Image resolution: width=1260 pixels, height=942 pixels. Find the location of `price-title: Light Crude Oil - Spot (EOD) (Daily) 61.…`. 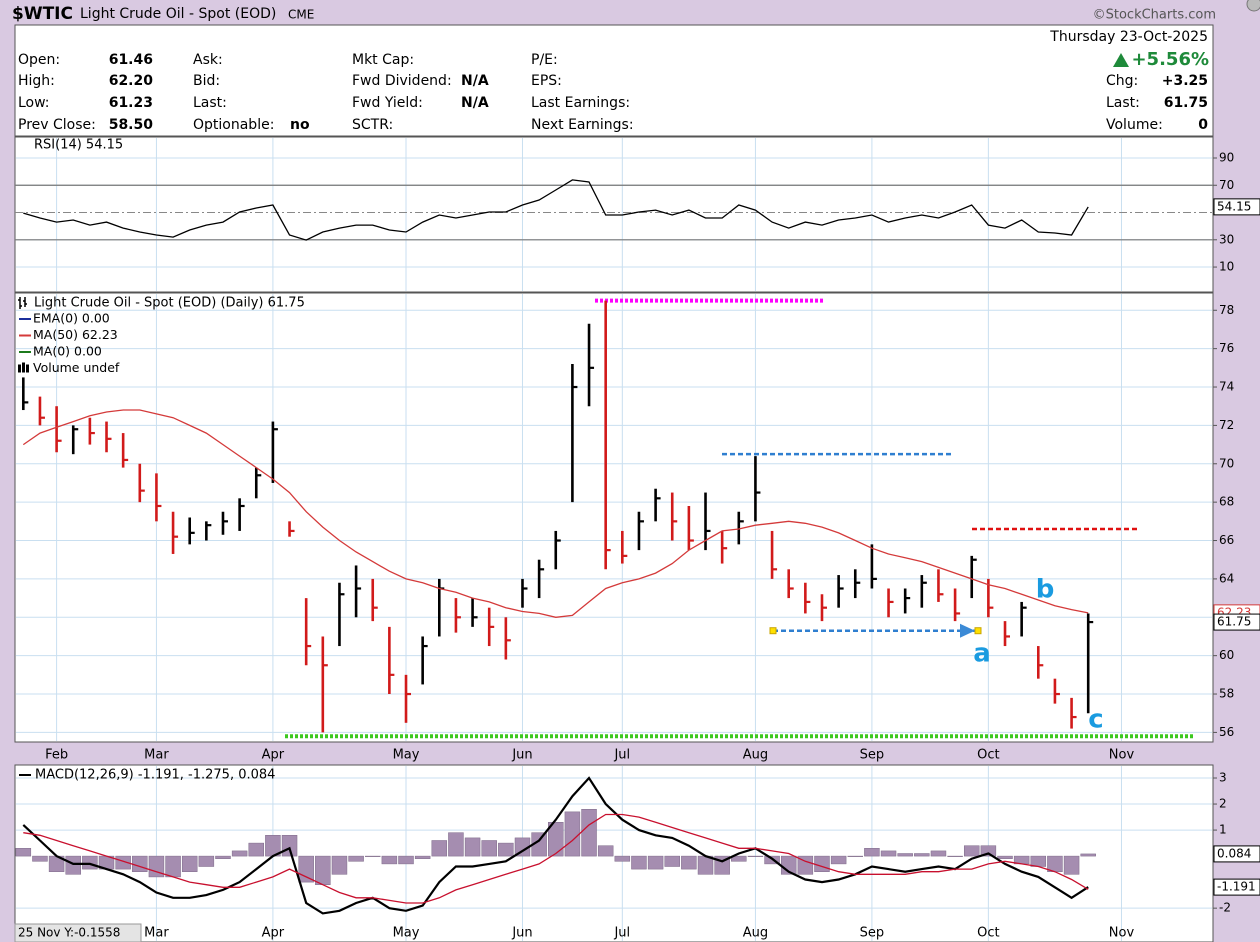

price-title: Light Crude Oil - Spot (EOD) (Daily) 61.… is located at coordinates (169, 303).